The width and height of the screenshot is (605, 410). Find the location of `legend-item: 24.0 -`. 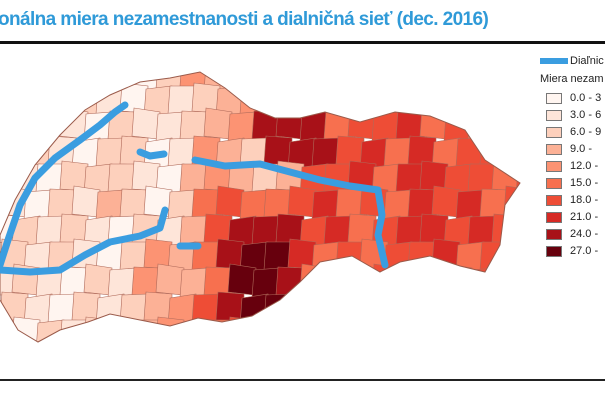

legend-item: 24.0 - is located at coordinates (572, 234).